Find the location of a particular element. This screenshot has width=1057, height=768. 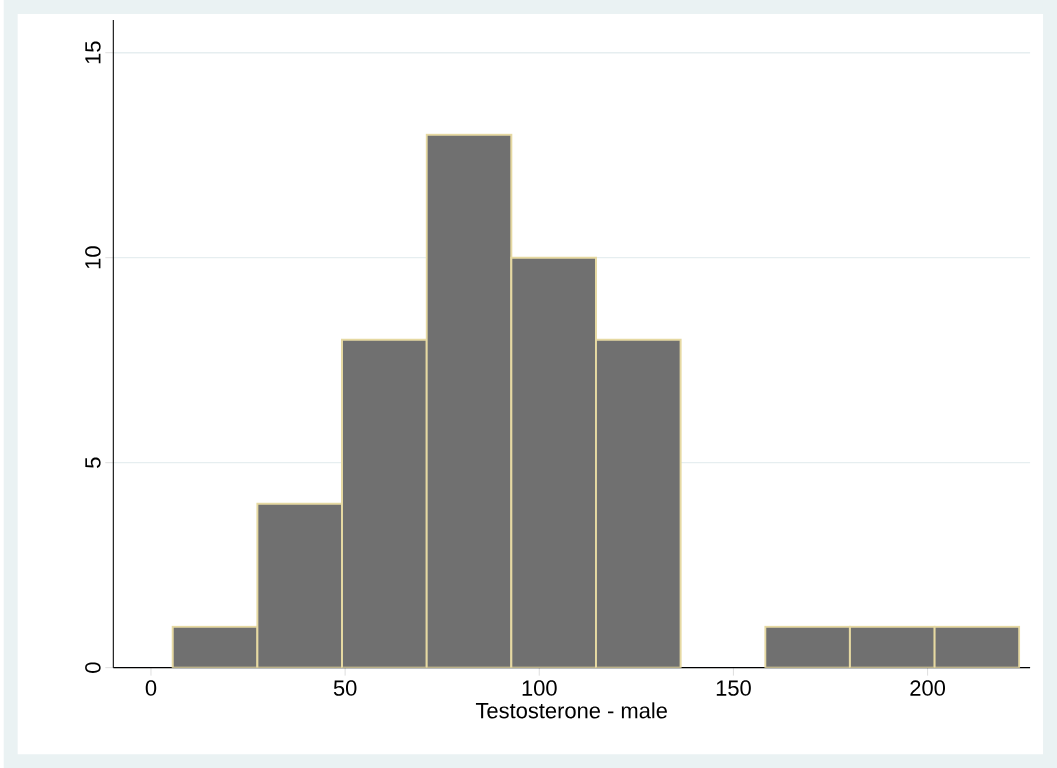

x-tick-label: 150 is located at coordinates (733, 688).